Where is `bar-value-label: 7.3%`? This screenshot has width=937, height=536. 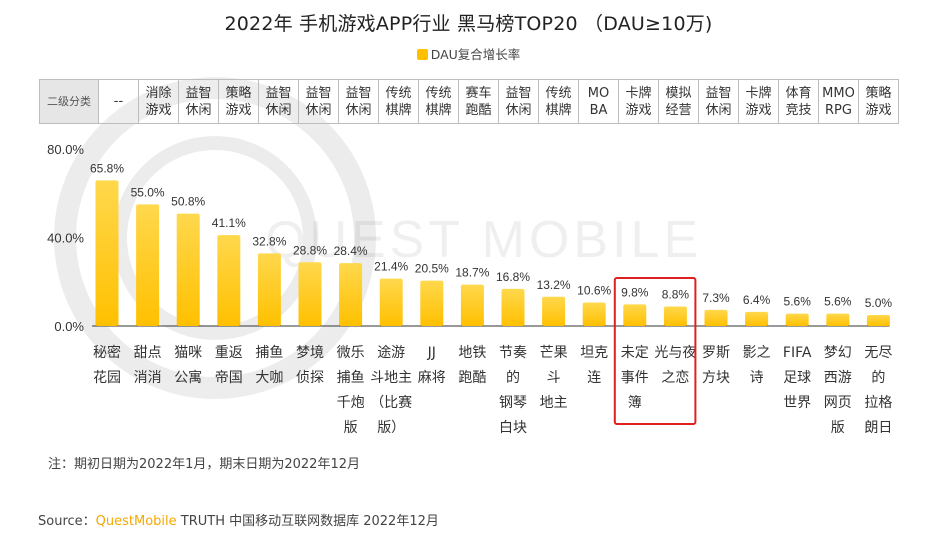
bar-value-label: 7.3% is located at coordinates (716, 298).